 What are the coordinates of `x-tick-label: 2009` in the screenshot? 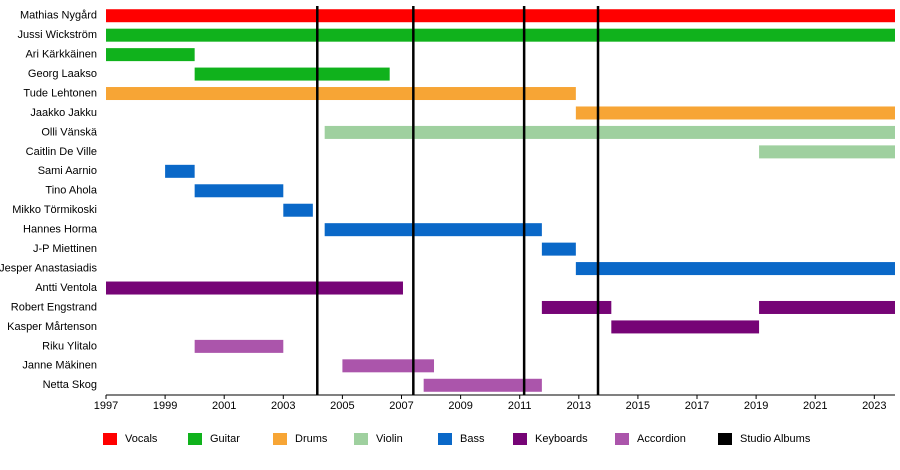 It's located at (460, 406).